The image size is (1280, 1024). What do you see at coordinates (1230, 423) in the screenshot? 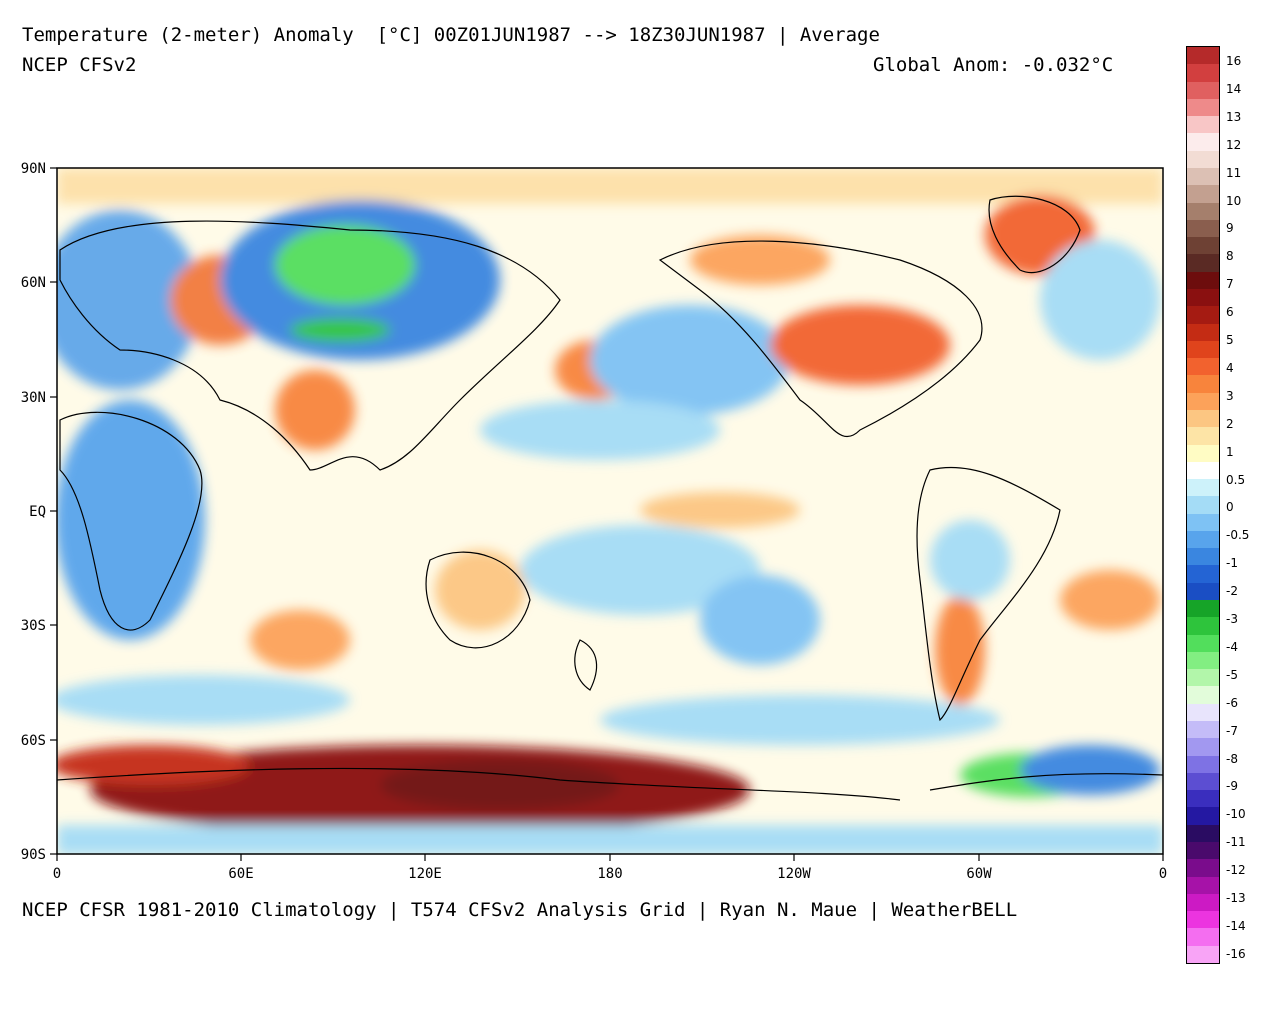
I see `legend-label: 2` at bounding box center [1230, 423].